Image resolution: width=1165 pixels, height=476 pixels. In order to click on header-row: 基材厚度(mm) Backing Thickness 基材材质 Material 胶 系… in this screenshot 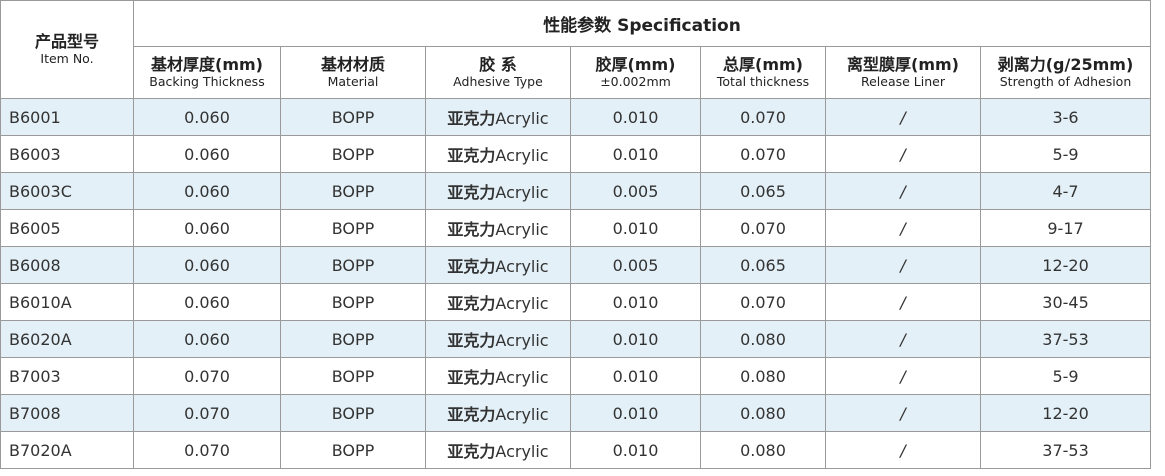, I will do `click(576, 72)`.